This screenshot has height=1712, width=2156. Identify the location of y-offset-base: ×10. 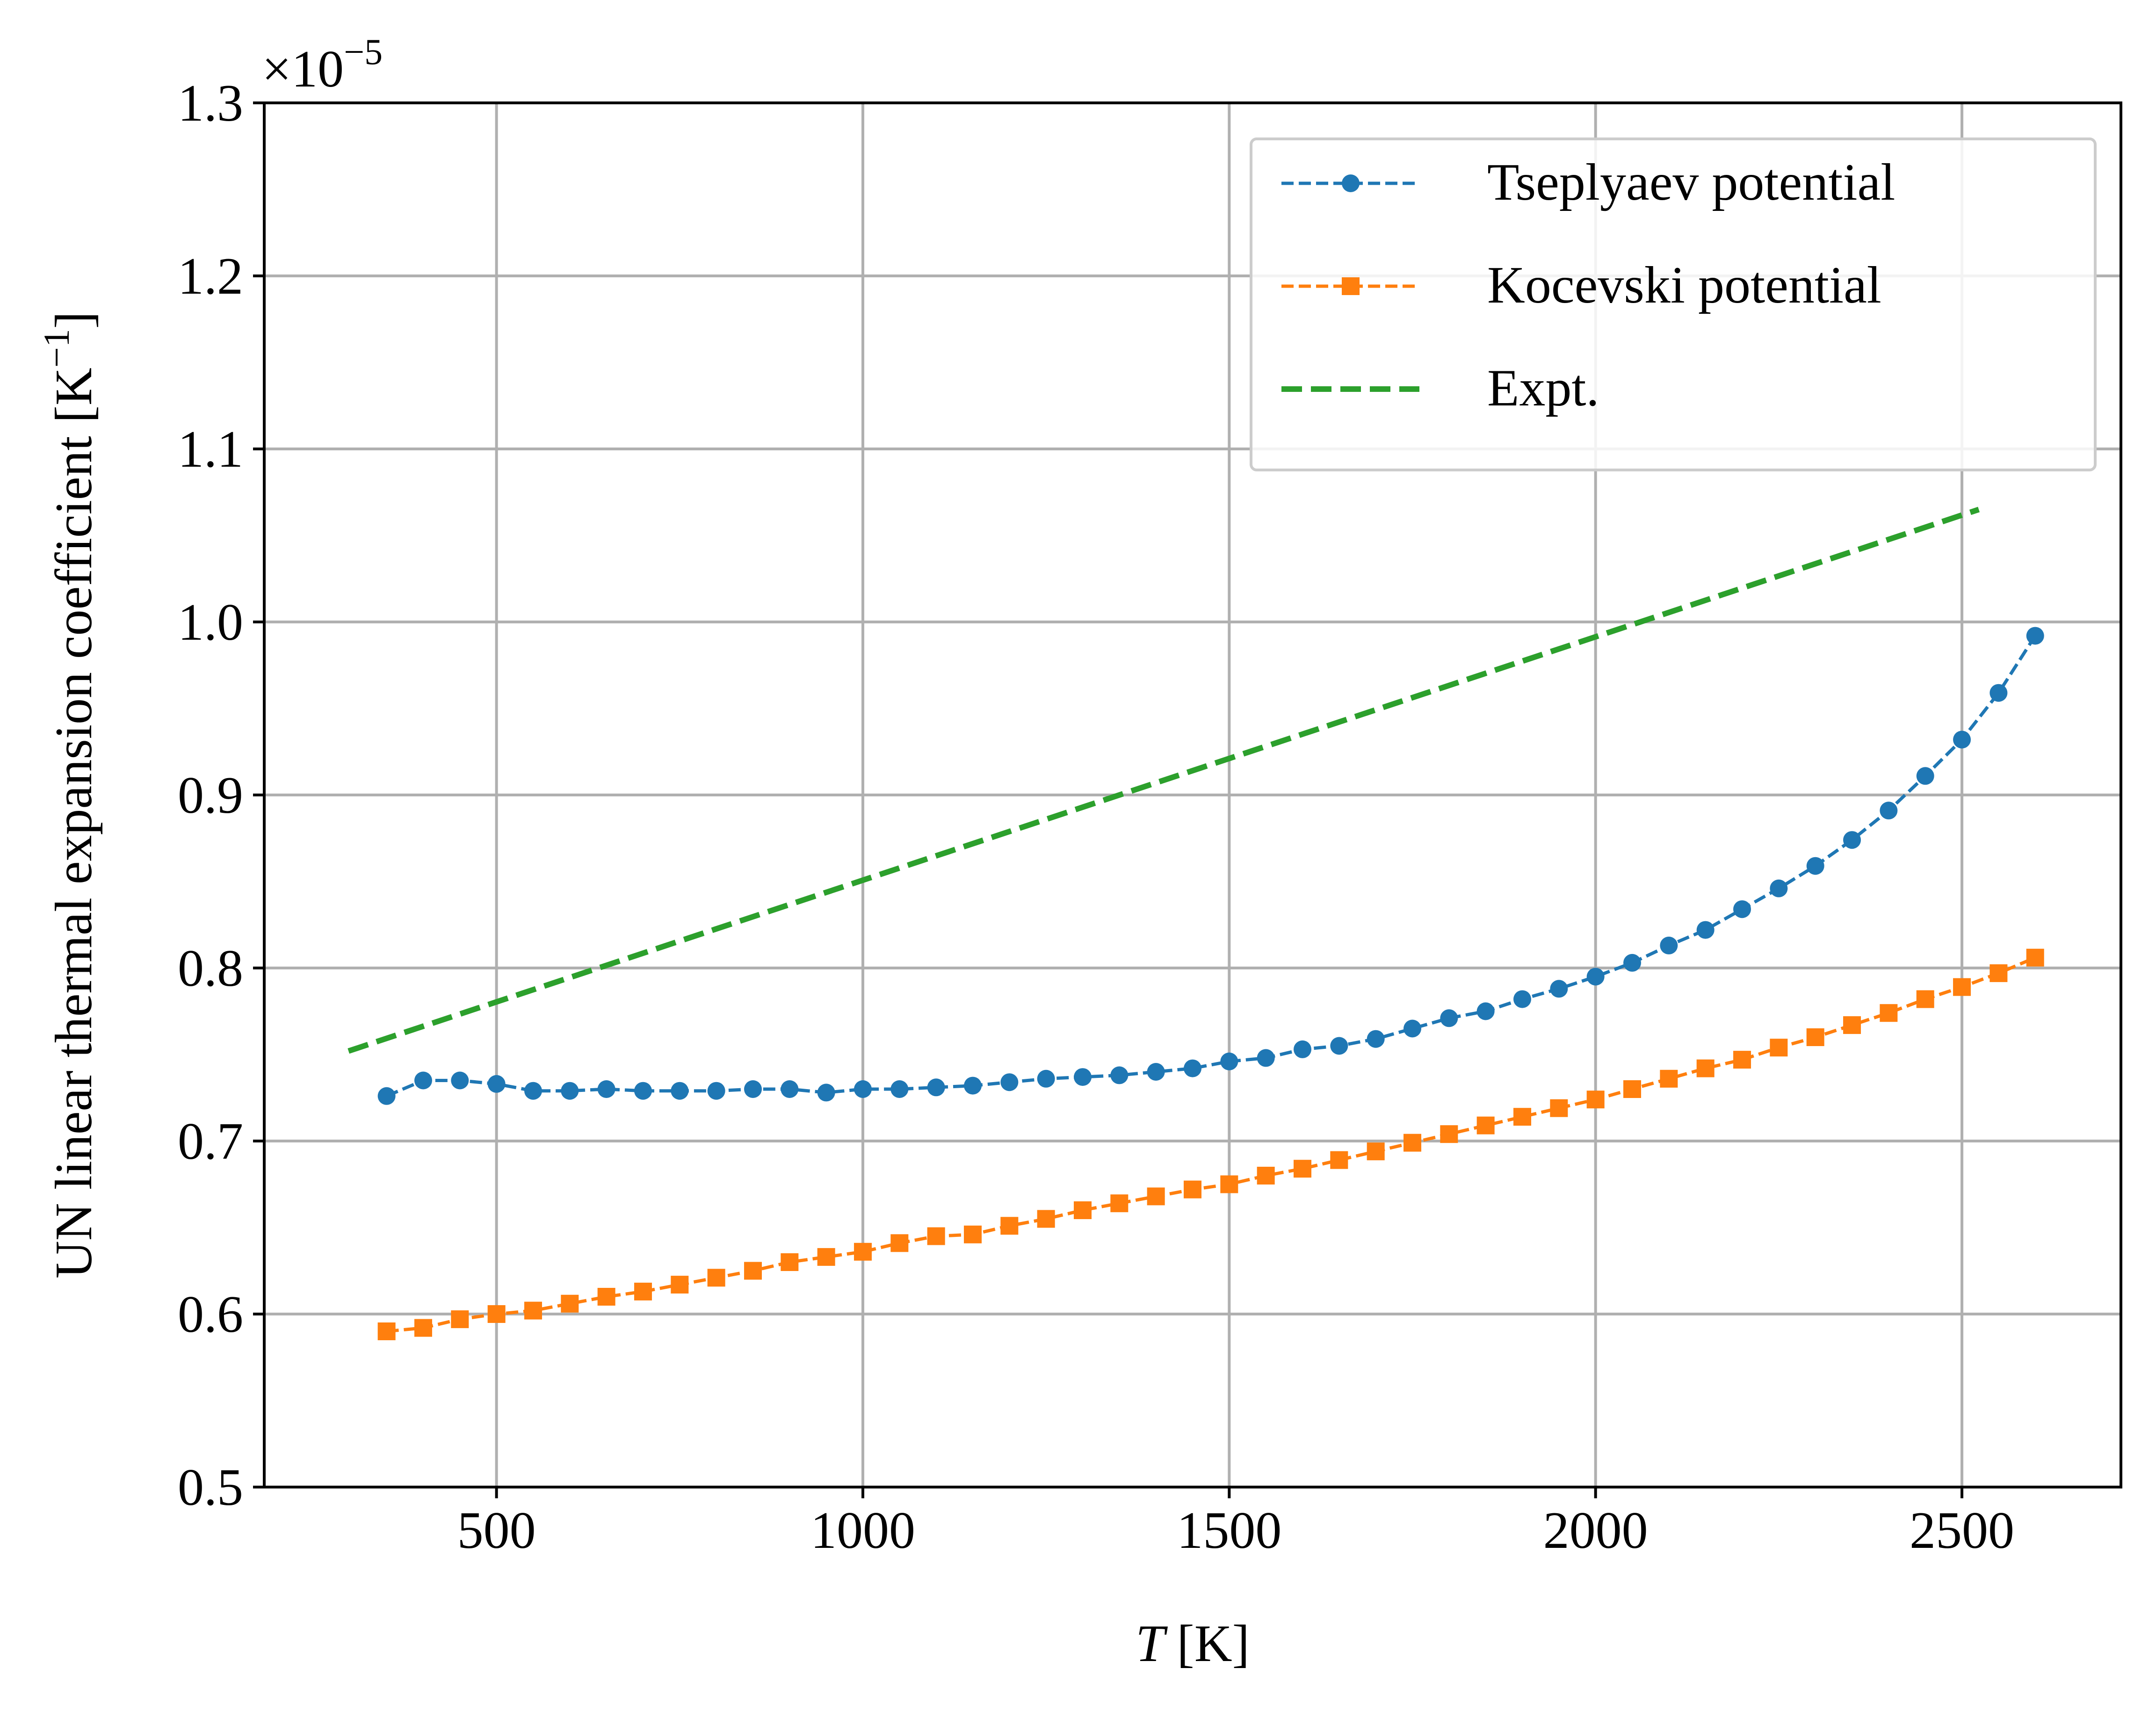
(303, 69).